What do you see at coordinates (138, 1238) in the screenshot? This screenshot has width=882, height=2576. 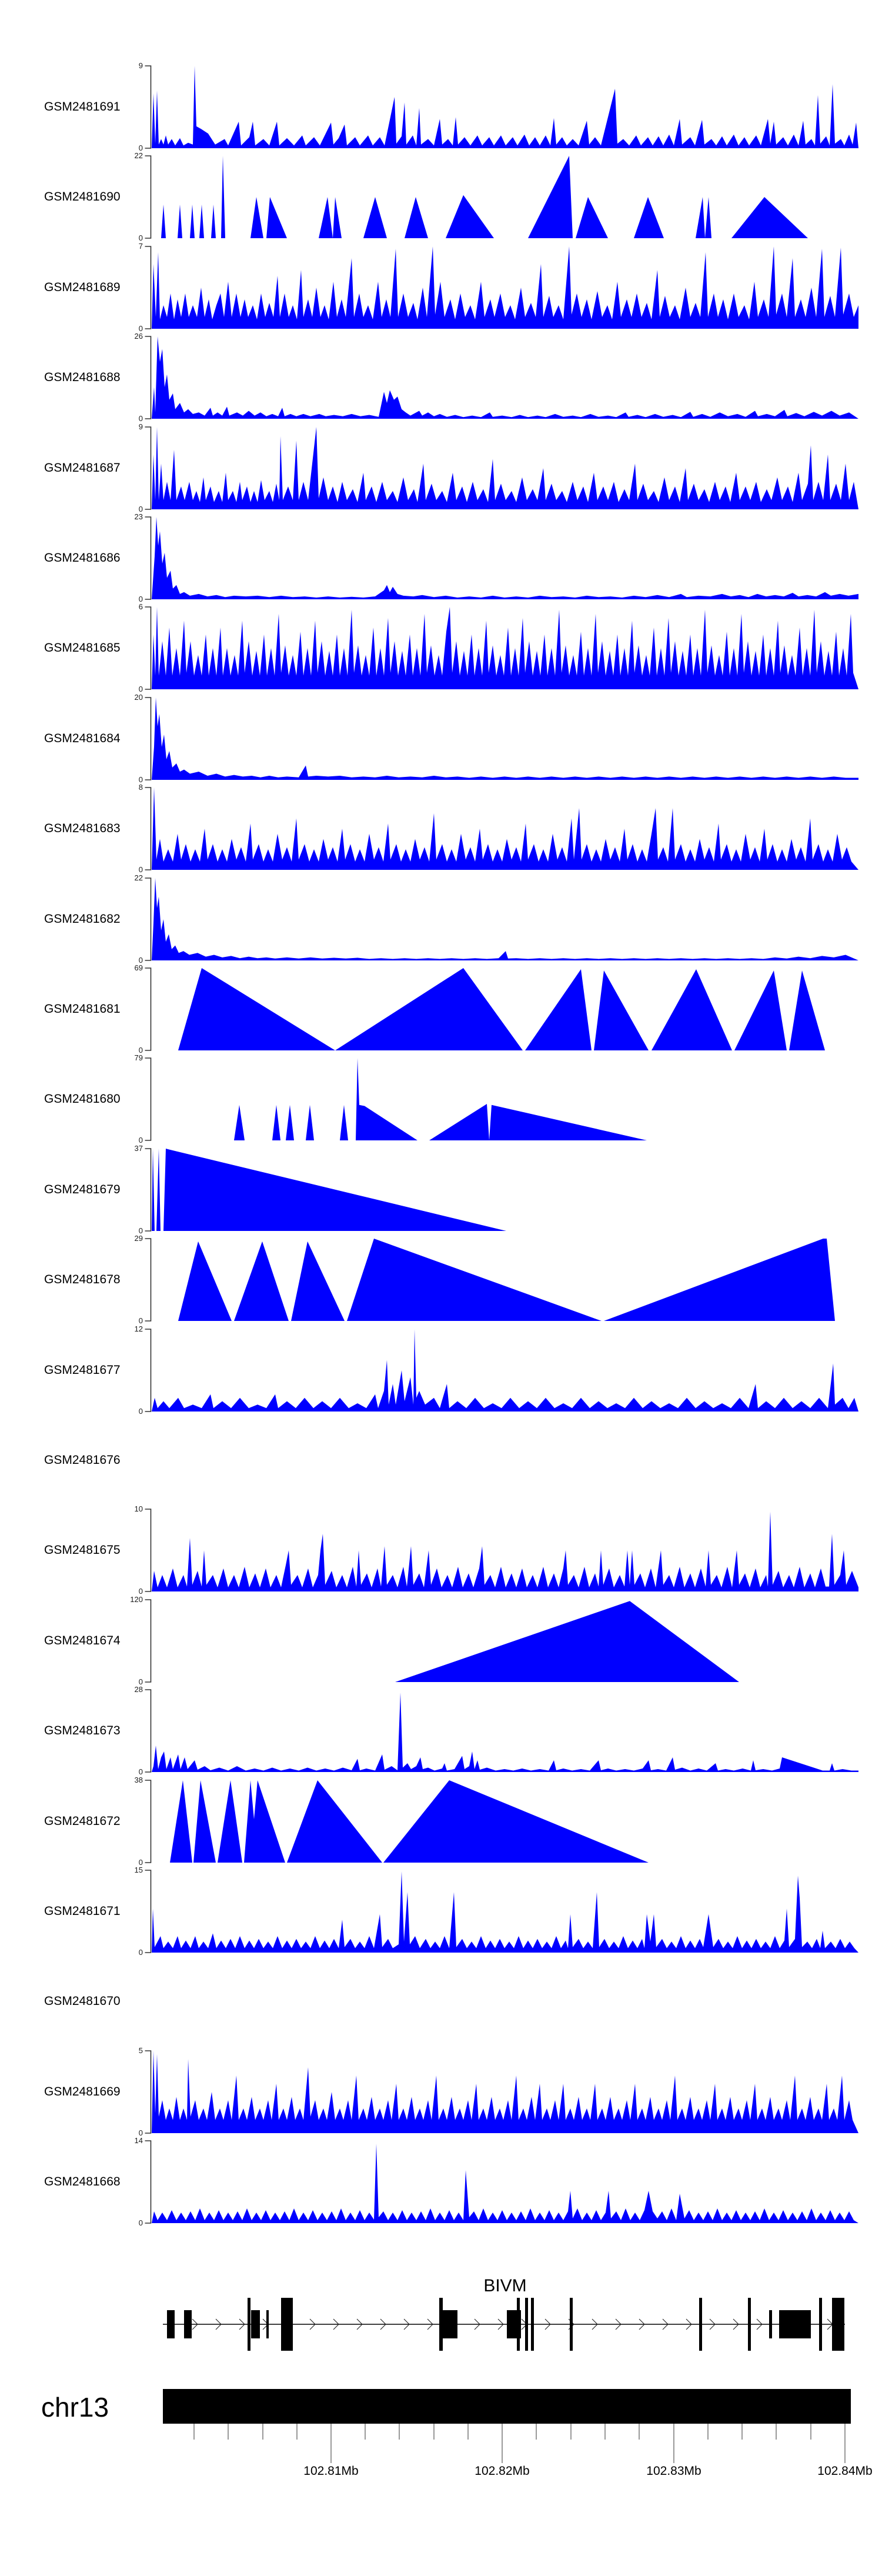 I see `y-axis-tick-label: 29` at bounding box center [138, 1238].